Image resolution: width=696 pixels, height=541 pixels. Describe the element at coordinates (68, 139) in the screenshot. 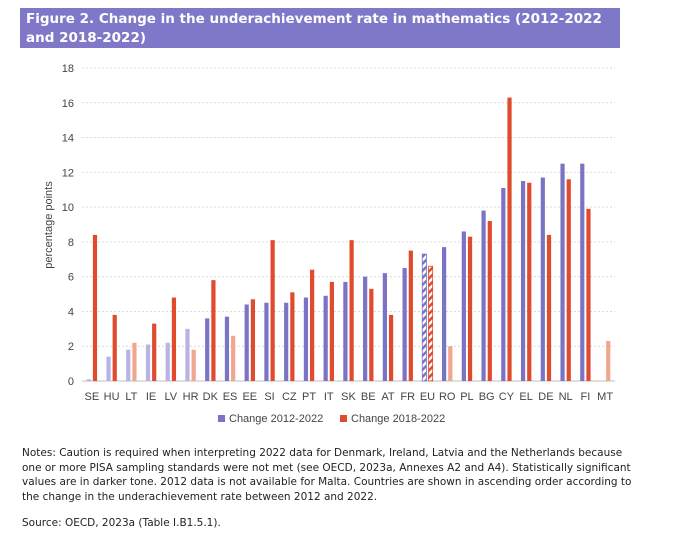

I see `y-tick-label: 14` at that location.